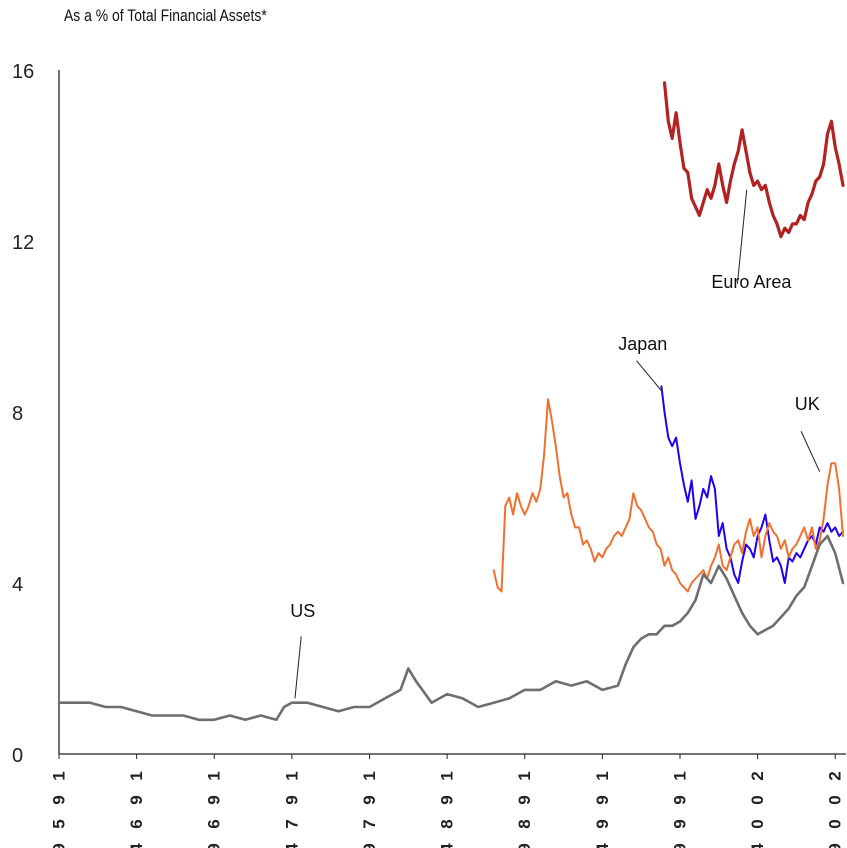 This screenshot has height=848, width=847. I want to click on y-tick-label: 0, so click(17, 756).